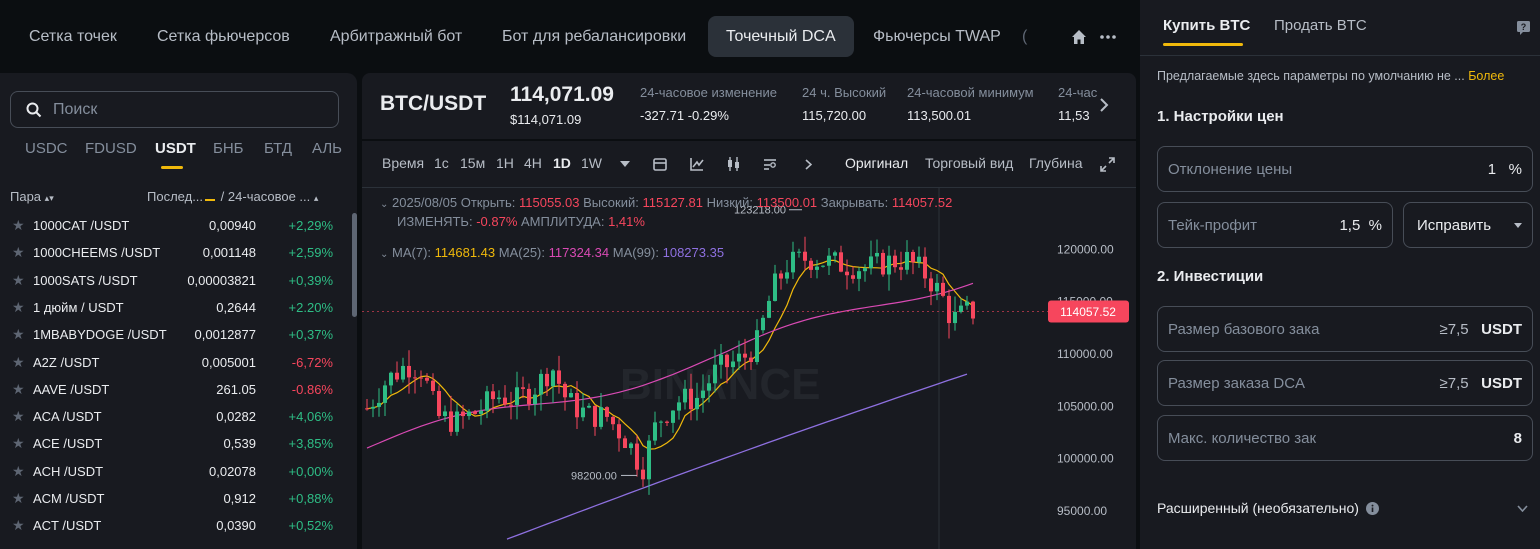 Image resolution: width=1540 pixels, height=549 pixels. I want to click on candle-type-icon, so click(734, 164).